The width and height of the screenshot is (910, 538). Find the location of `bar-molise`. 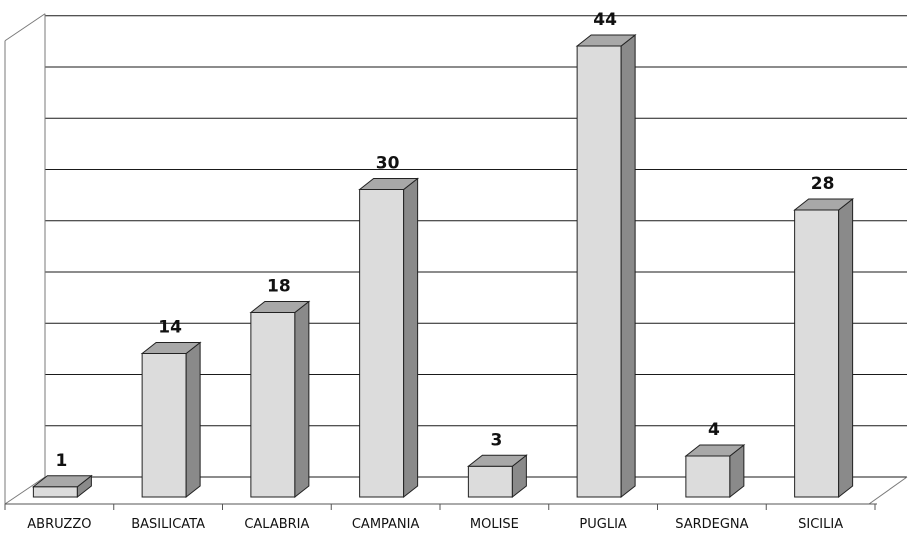

bar-molise is located at coordinates (497, 476).